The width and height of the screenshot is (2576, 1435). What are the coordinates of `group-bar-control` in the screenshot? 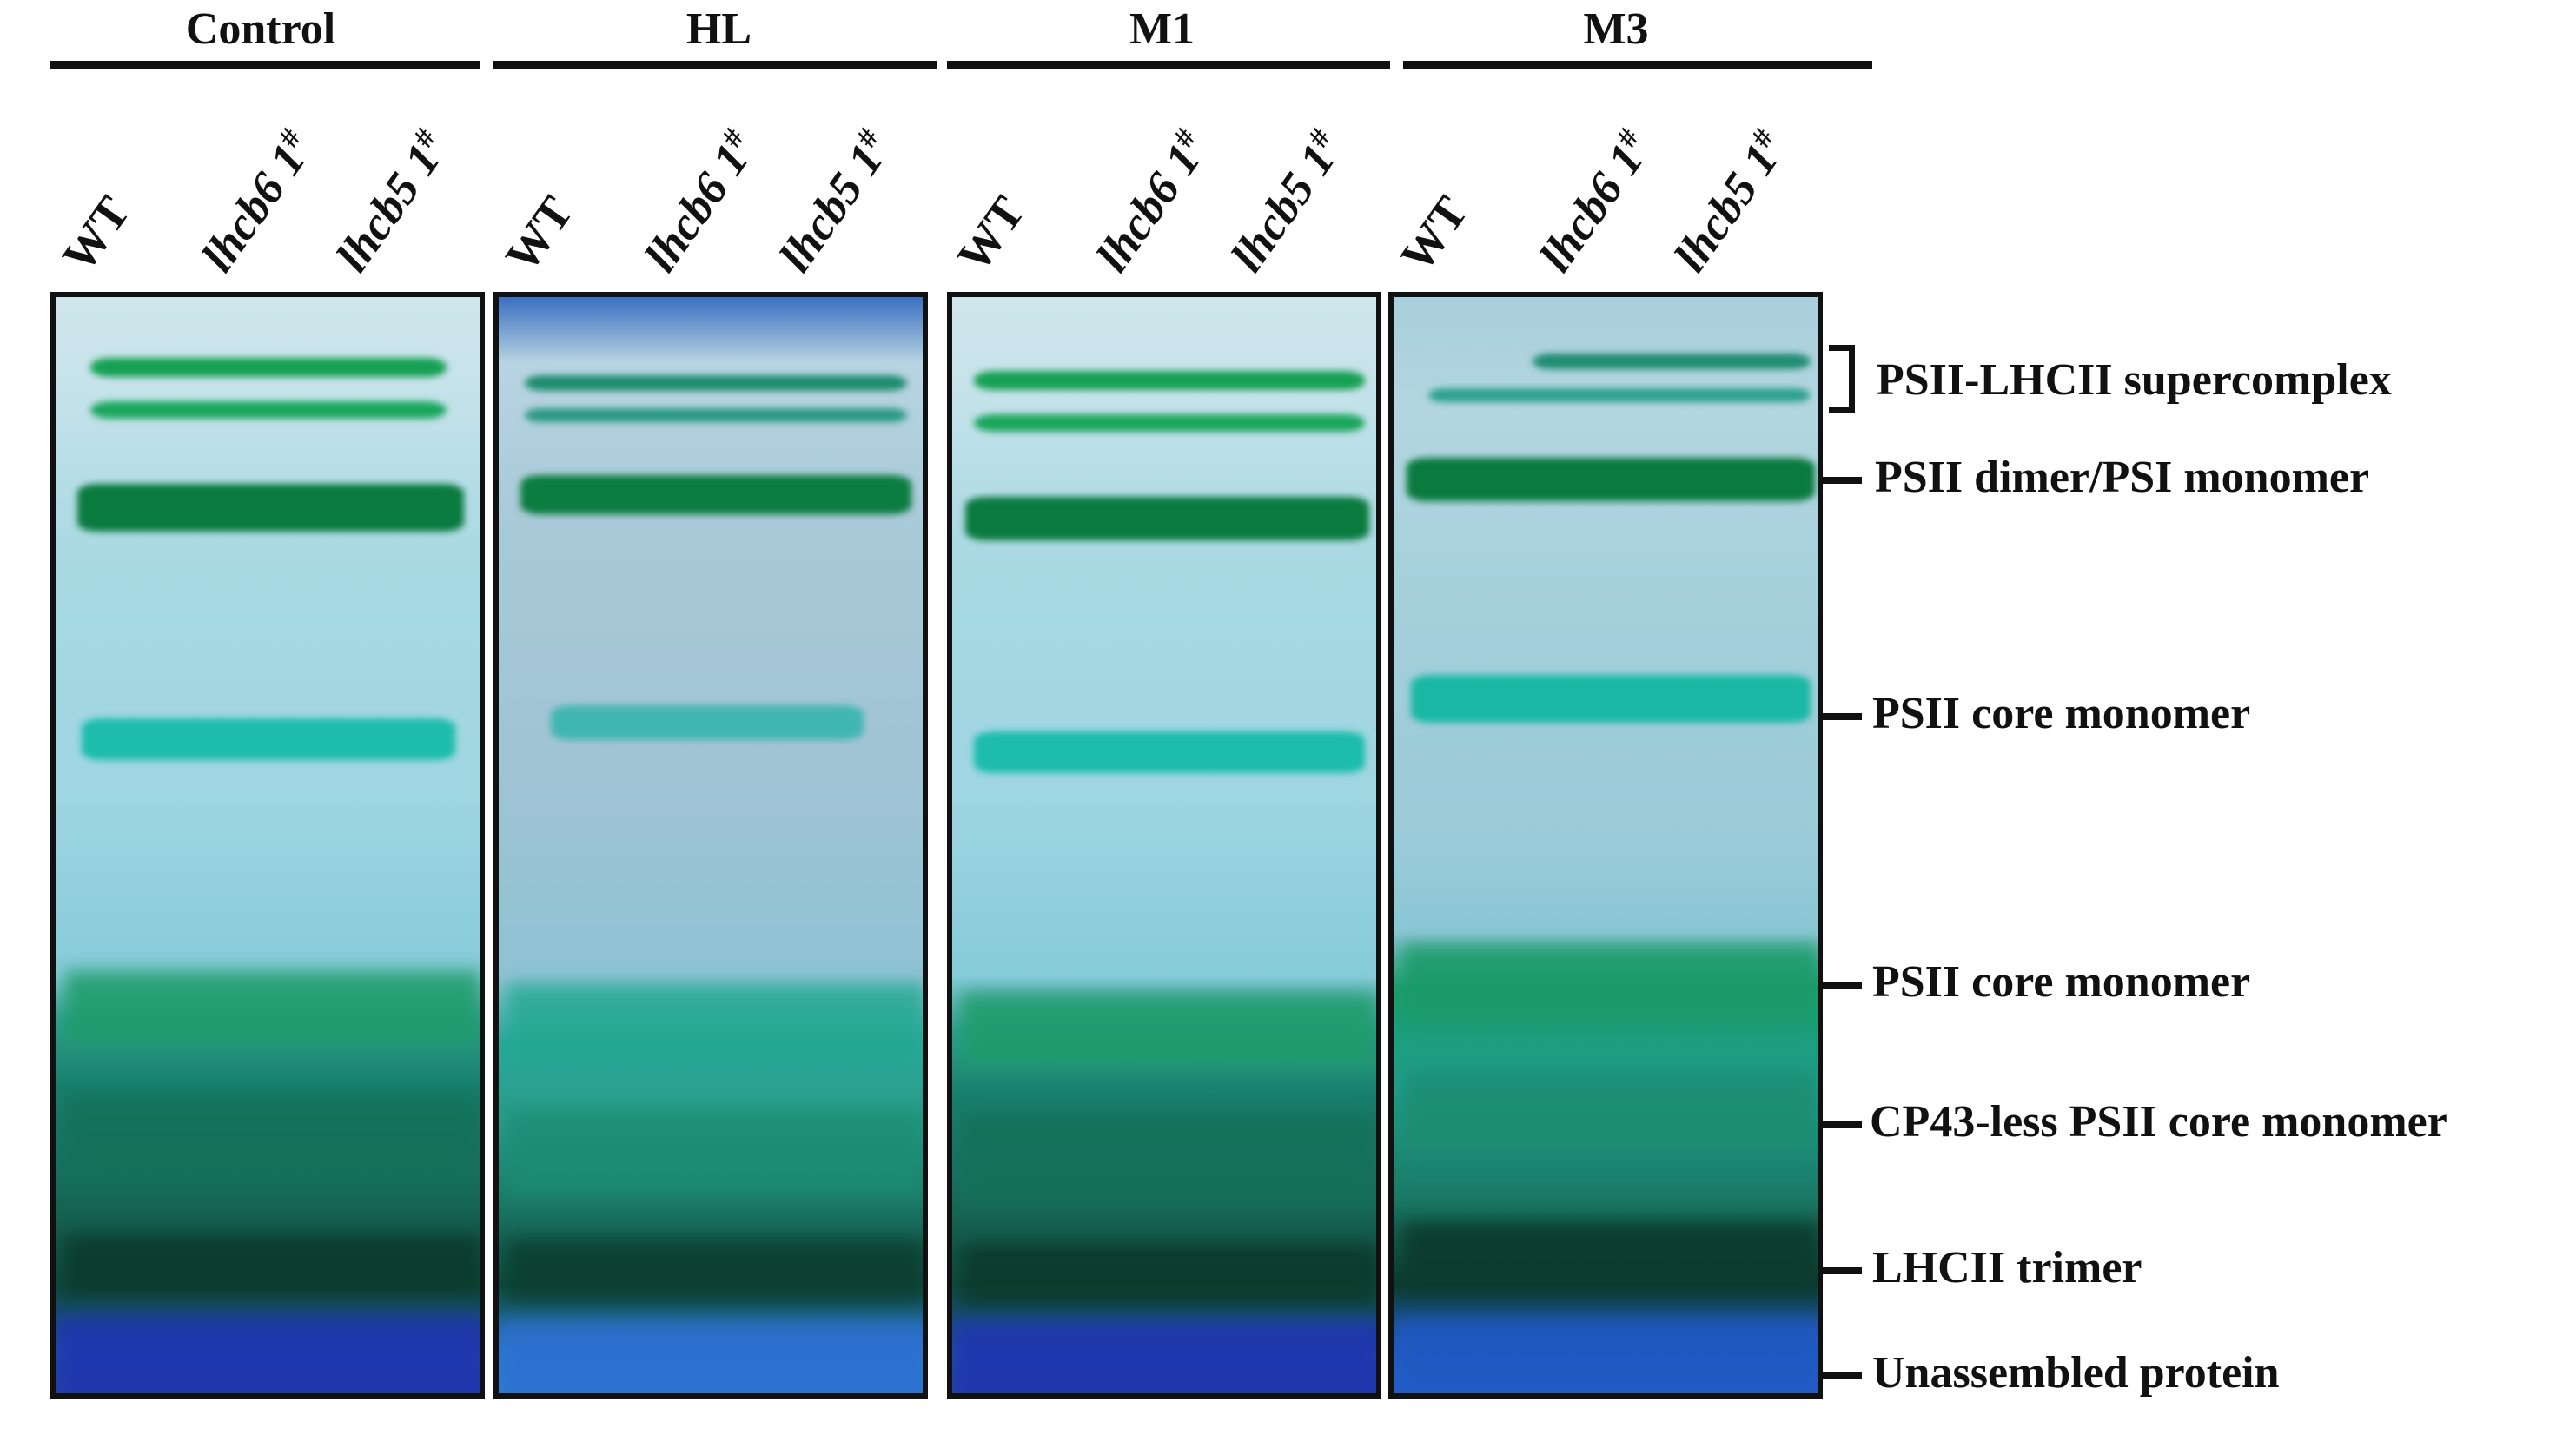 It's located at (265, 65).